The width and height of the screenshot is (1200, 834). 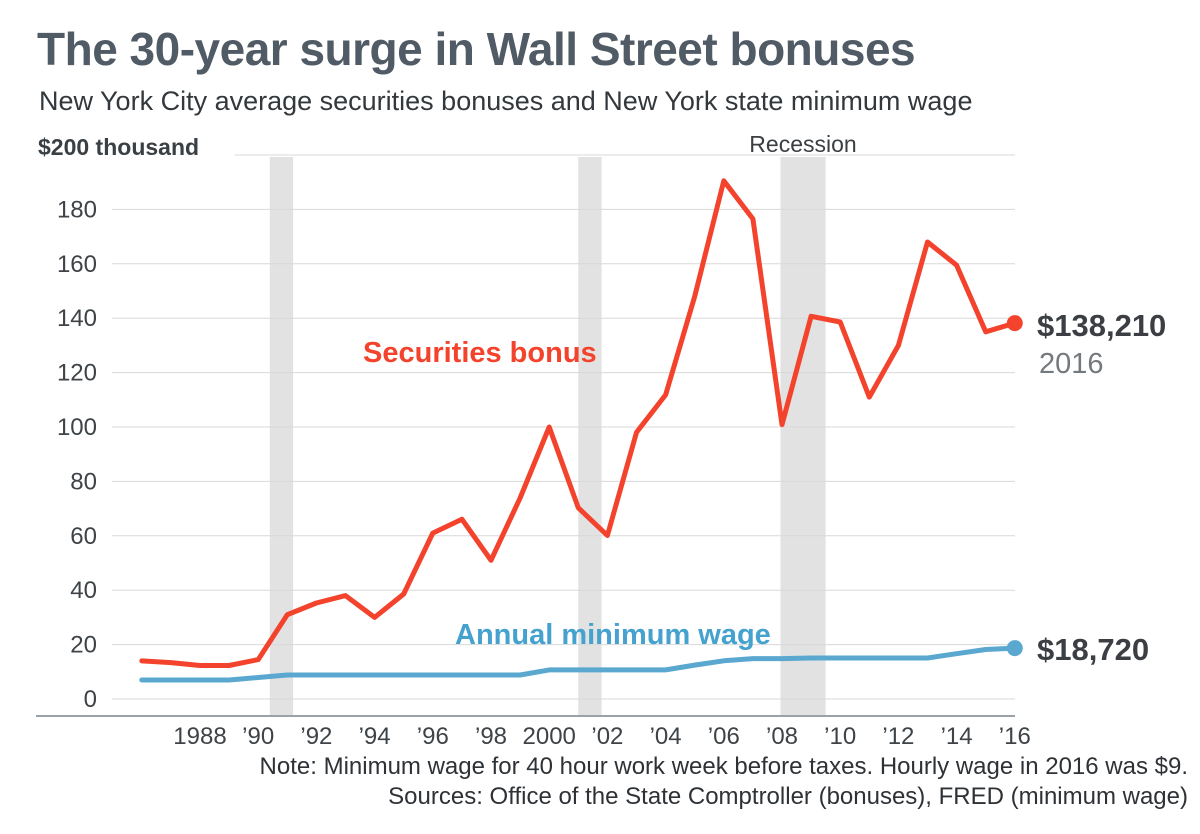 I want to click on x-tick-label: ’06, so click(x=724, y=736).